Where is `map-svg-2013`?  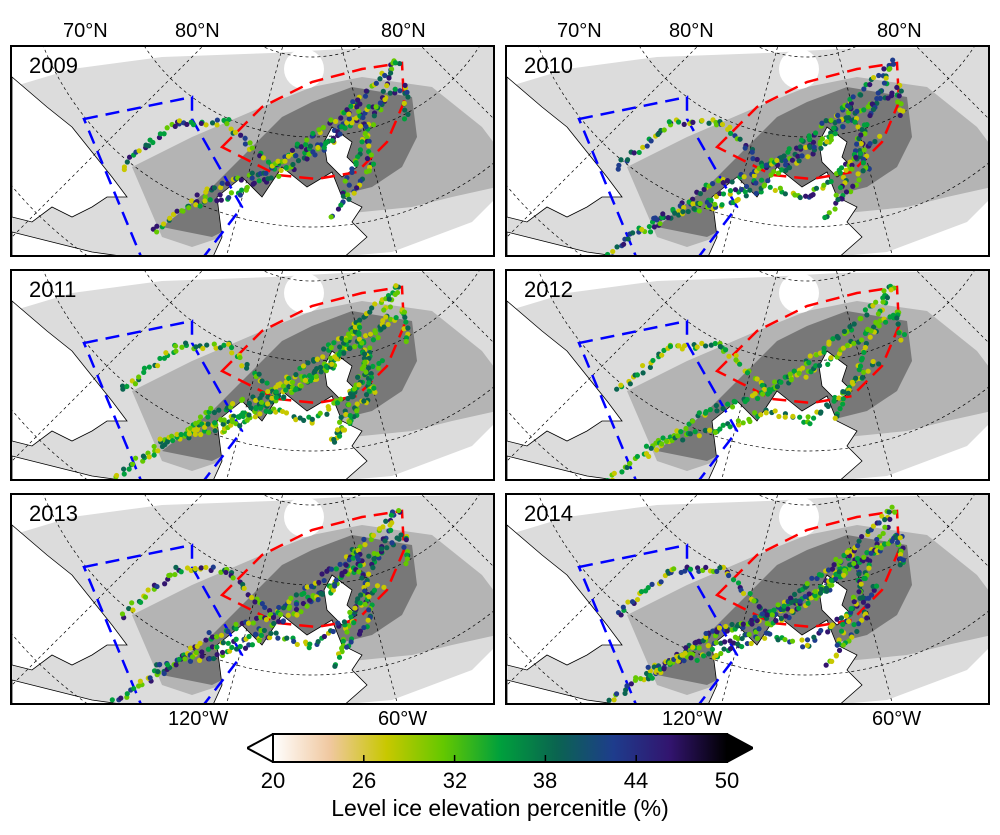
map-svg-2013 is located at coordinates (252, 599).